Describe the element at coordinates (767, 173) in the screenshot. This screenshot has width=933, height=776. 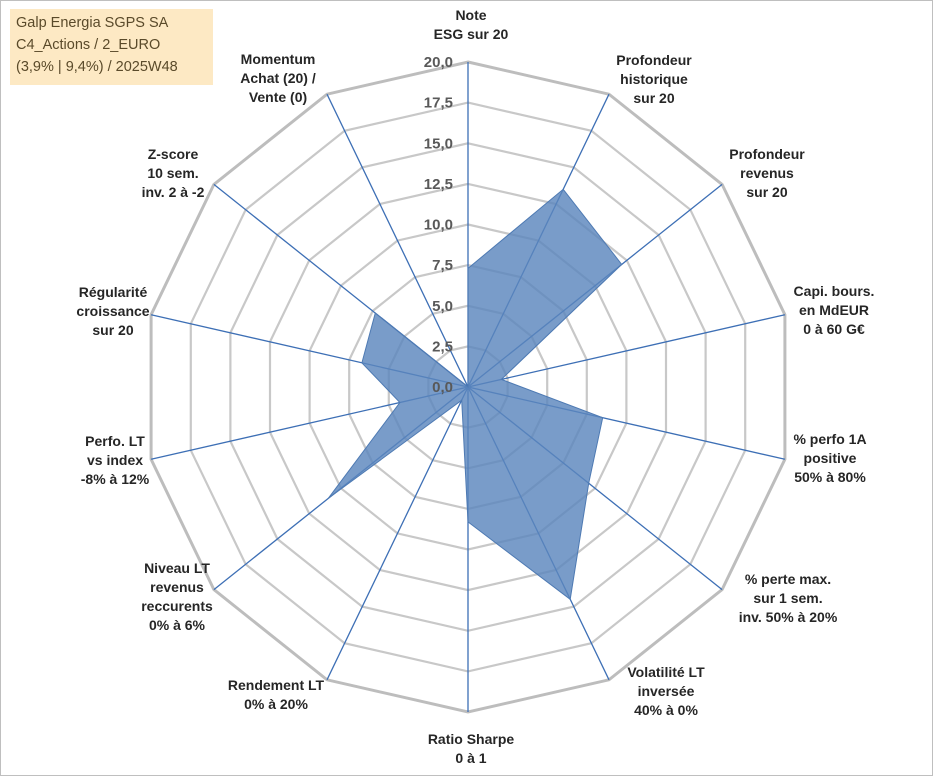
I see `category-label-2: Profondeur revenus sur 20` at that location.